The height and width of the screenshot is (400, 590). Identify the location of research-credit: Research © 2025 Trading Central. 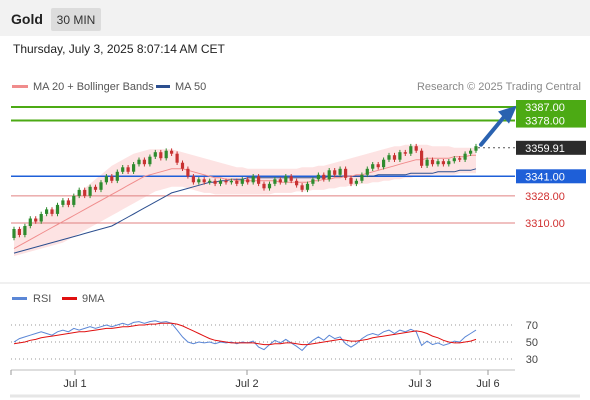
(499, 87).